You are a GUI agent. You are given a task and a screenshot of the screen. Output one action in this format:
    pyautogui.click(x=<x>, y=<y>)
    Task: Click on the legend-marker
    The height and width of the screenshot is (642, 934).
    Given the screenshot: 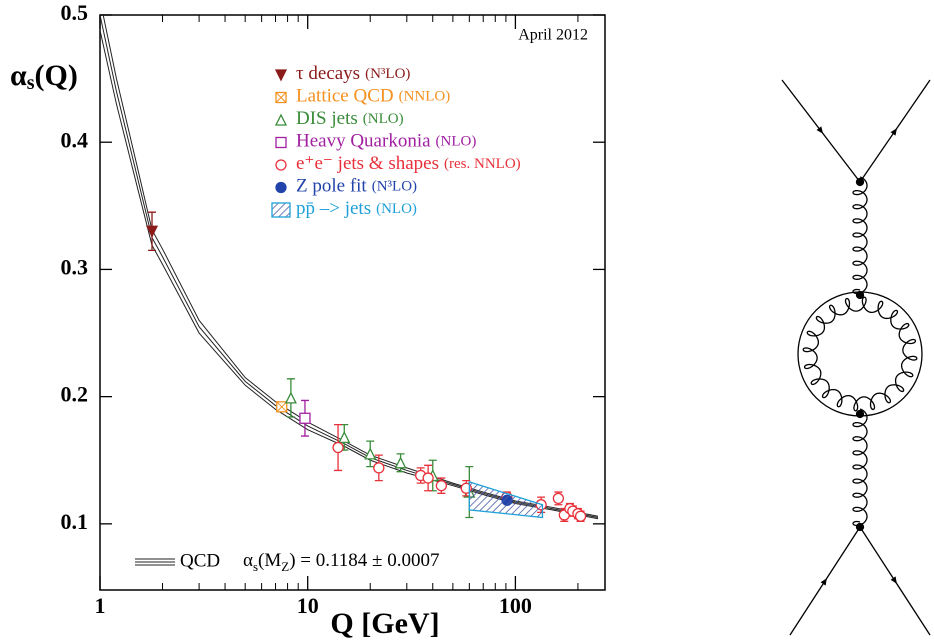 What is the action you would take?
    pyautogui.click(x=281, y=210)
    